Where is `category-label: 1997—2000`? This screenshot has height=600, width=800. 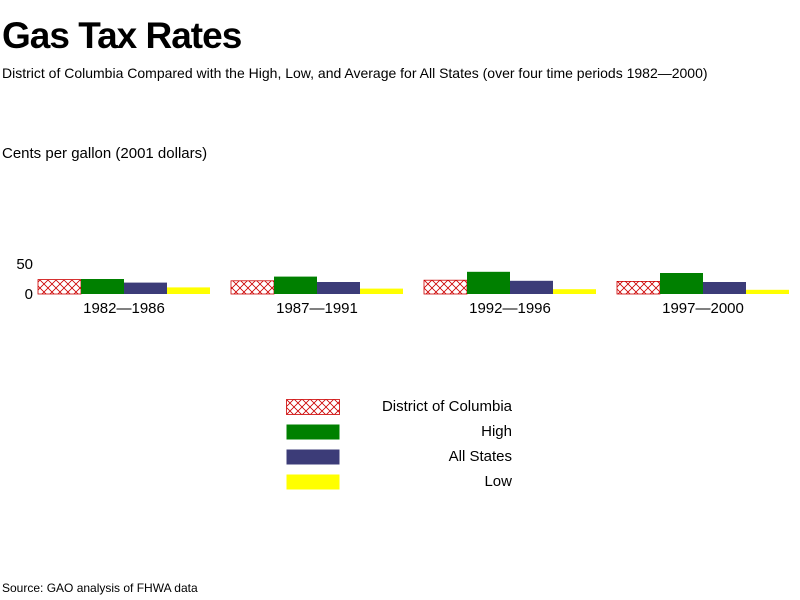
category-label: 1997—2000 is located at coordinates (703, 308).